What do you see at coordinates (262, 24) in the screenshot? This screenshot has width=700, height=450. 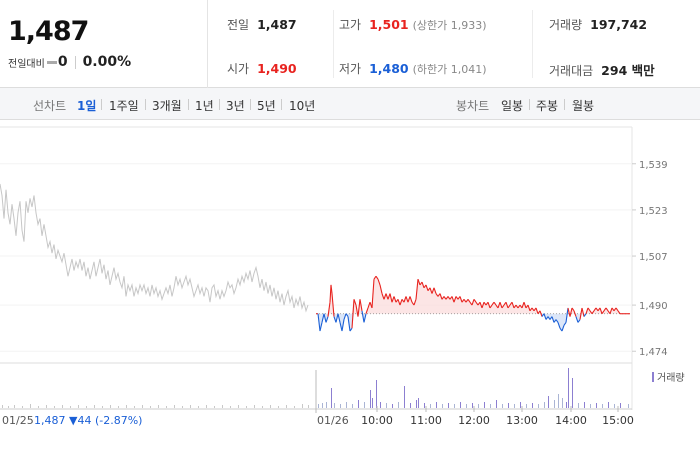 I see `prev-close-stat: 전일 1,487` at bounding box center [262, 24].